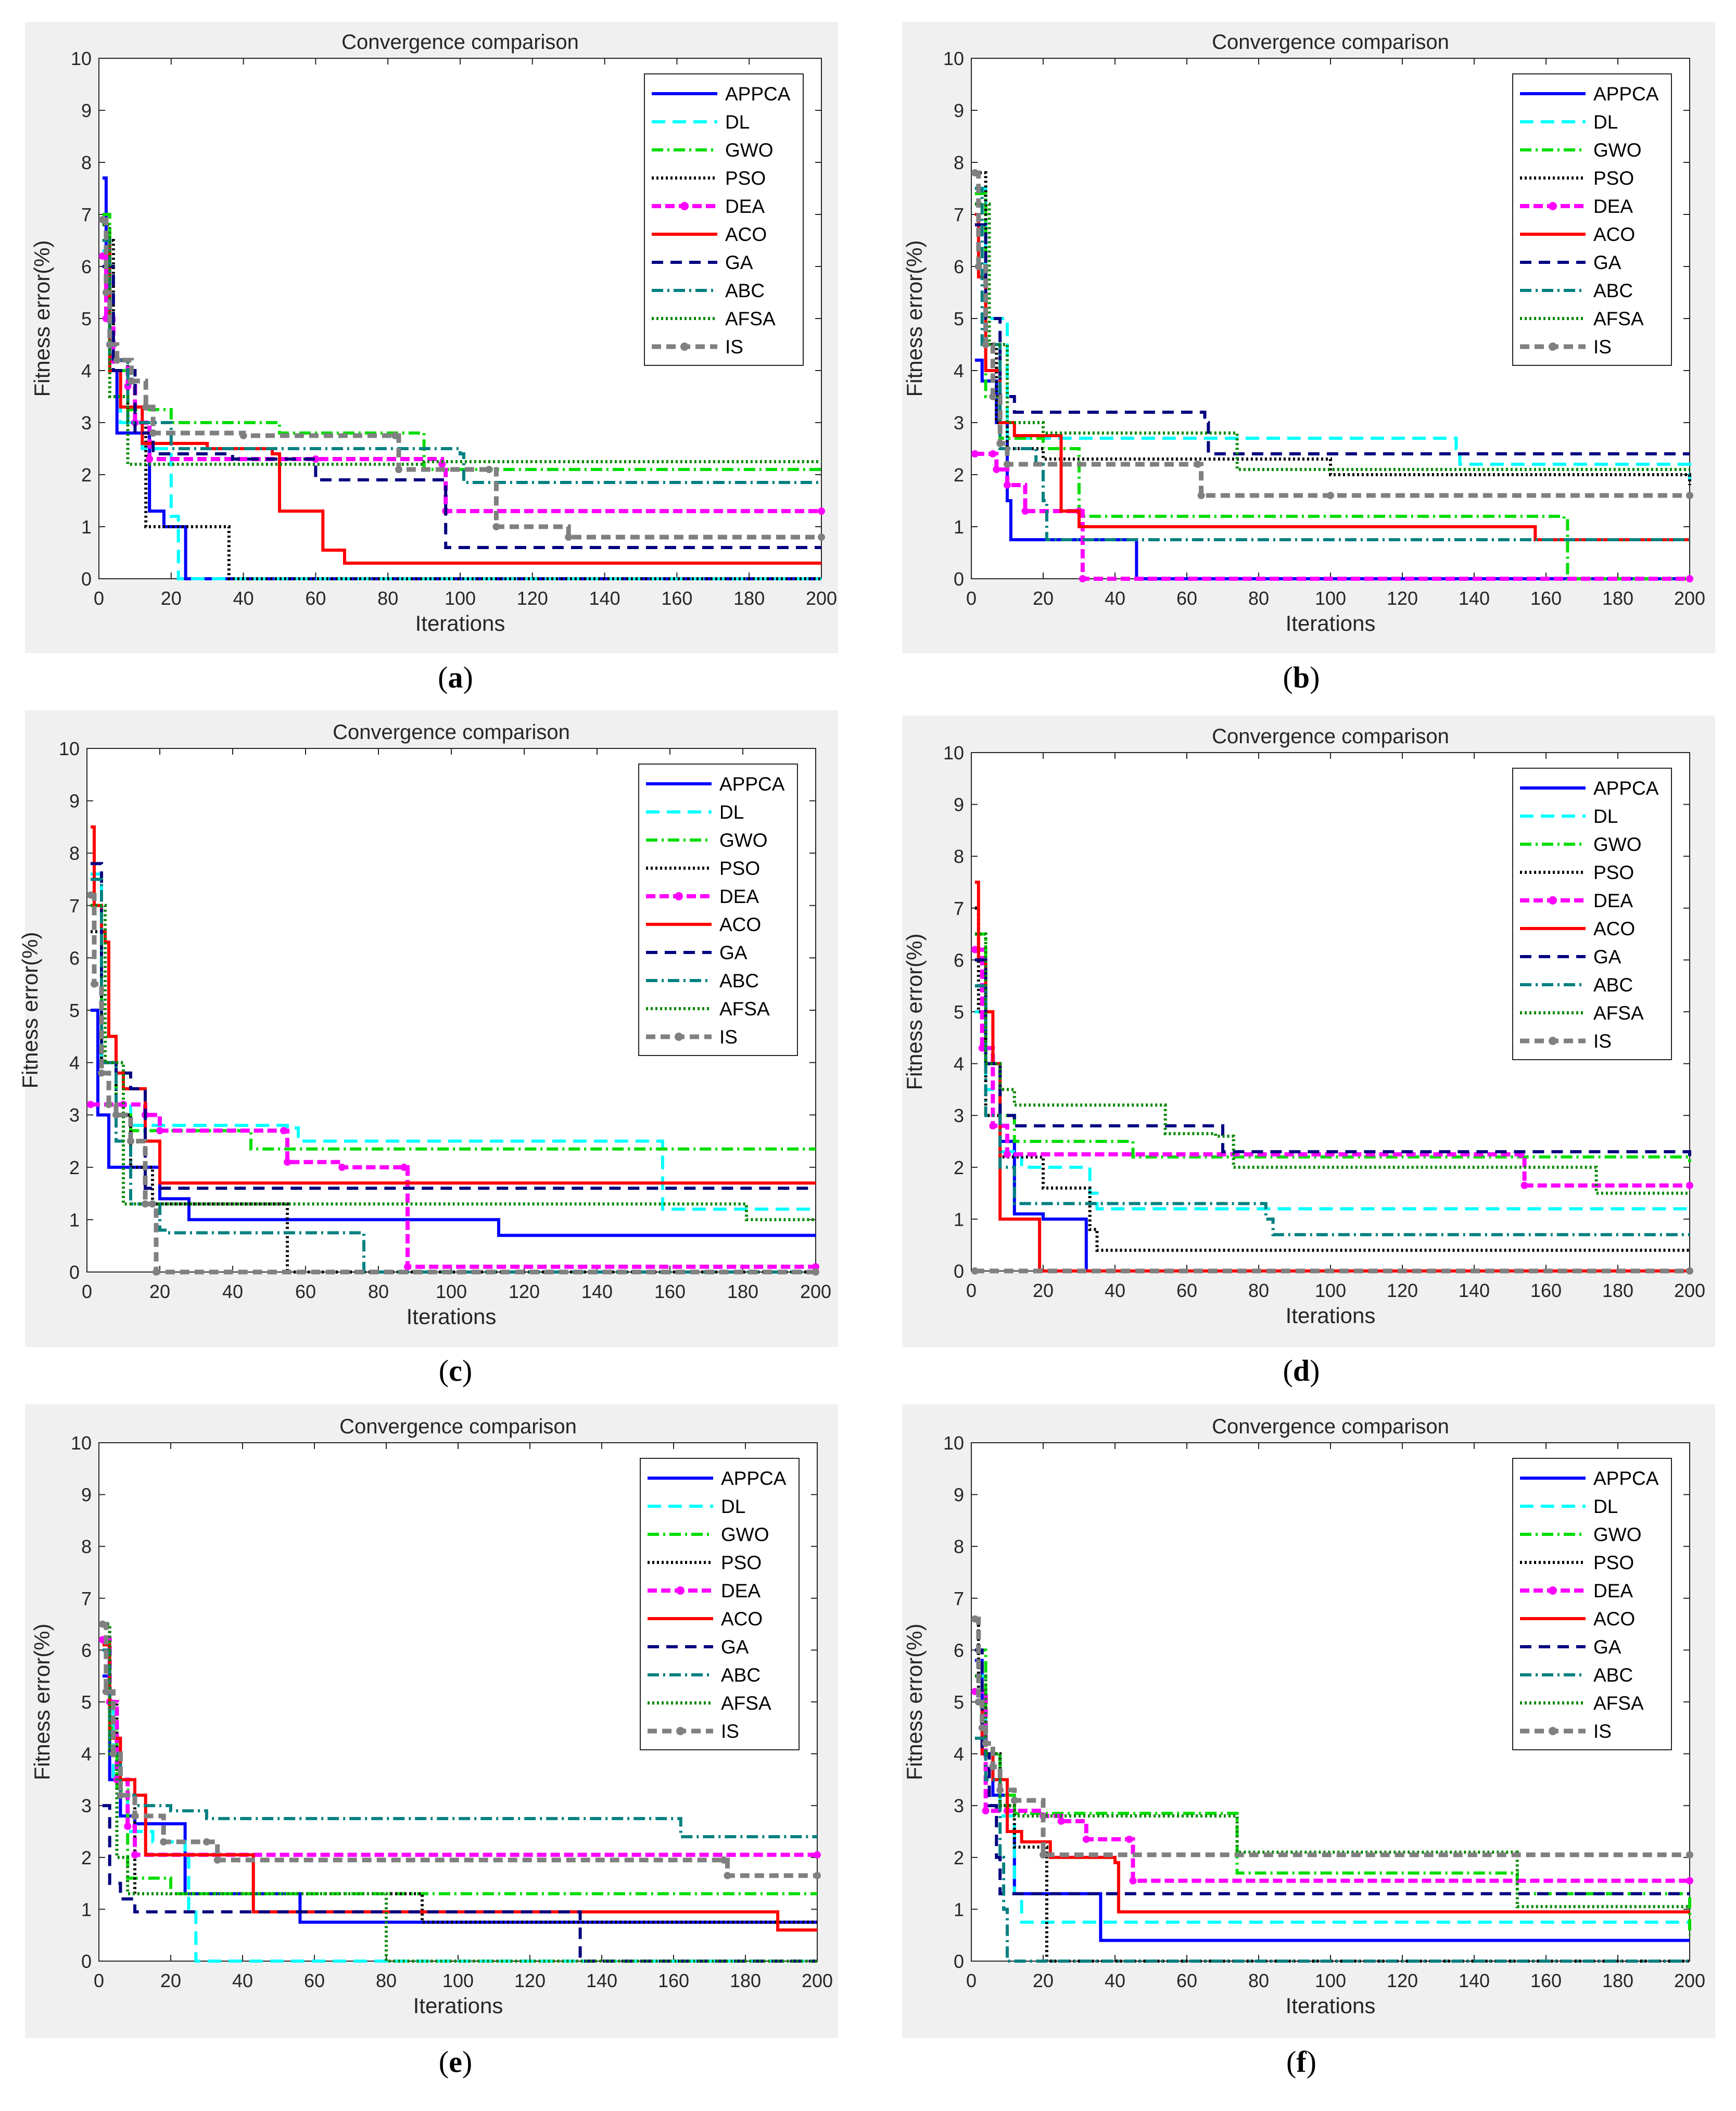 Image resolution: width=1736 pixels, height=2111 pixels. I want to click on chart-e-ytick-label: 6, so click(86, 1650).